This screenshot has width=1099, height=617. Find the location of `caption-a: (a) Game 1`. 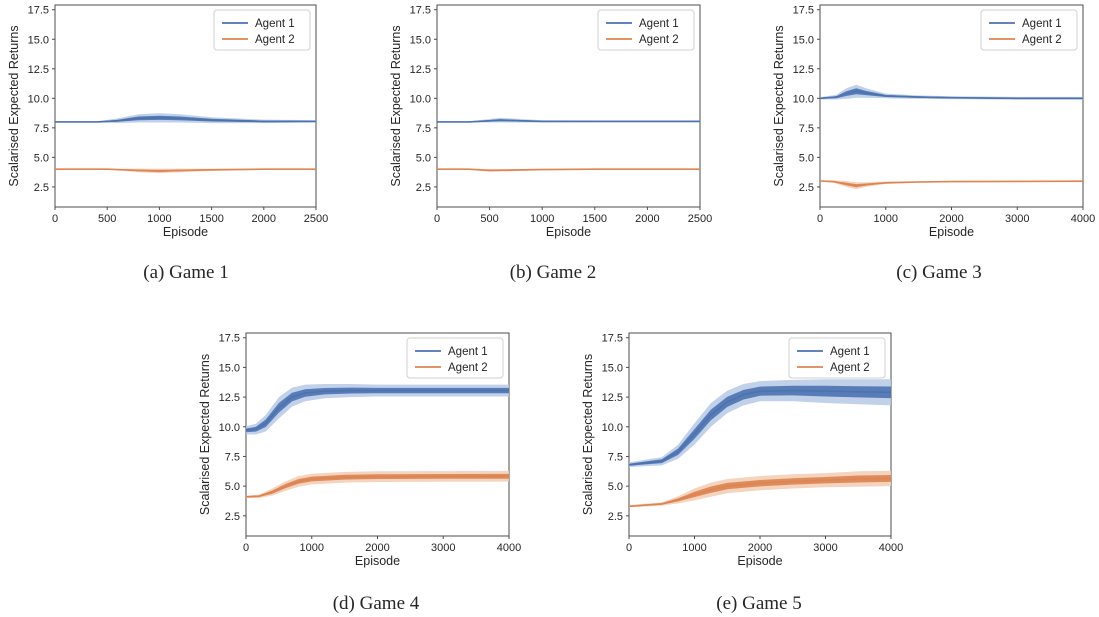

caption-a: (a) Game 1 is located at coordinates (185, 272).